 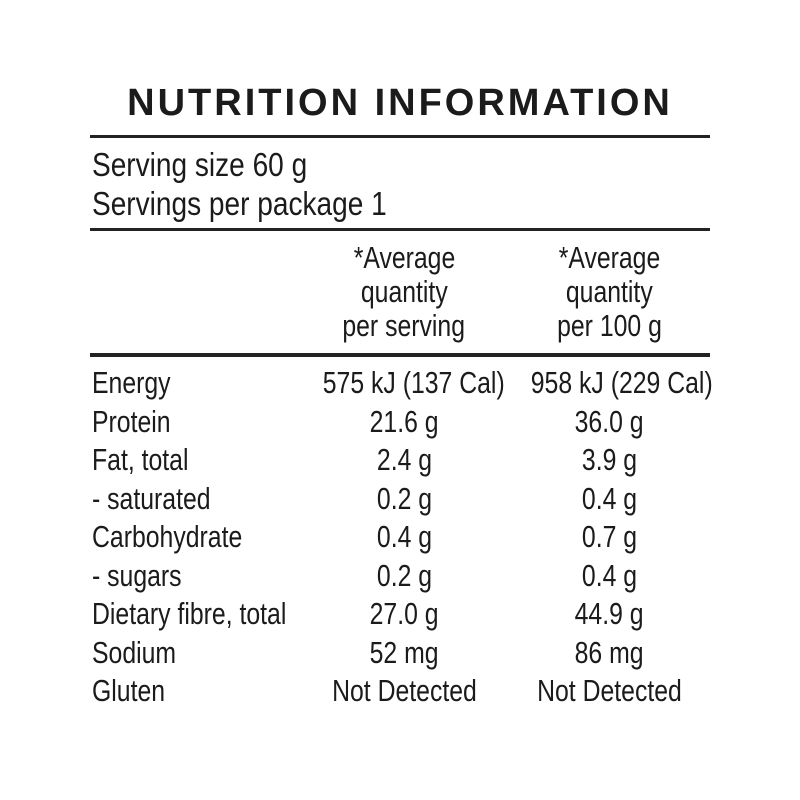 I want to click on per-100g-cell: 3.9 g, so click(x=609, y=460).